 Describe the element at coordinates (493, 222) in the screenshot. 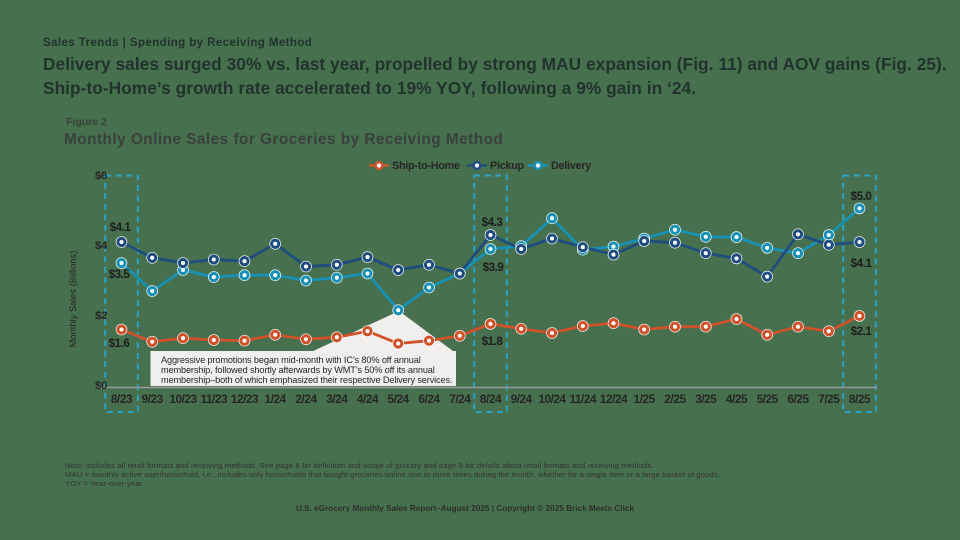

I see `svg-text: $4.3` at that location.